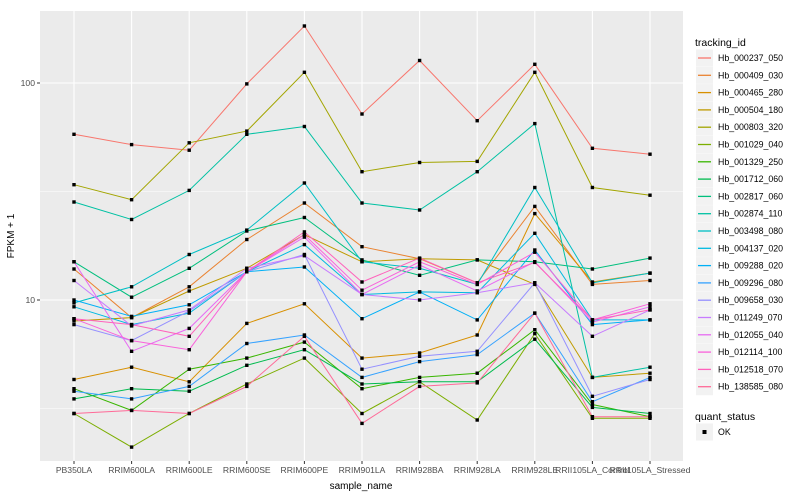 The image size is (800, 500). What do you see at coordinates (739, 93) in the screenshot?
I see `legend-entry: Hb_000465_280` at bounding box center [739, 93].